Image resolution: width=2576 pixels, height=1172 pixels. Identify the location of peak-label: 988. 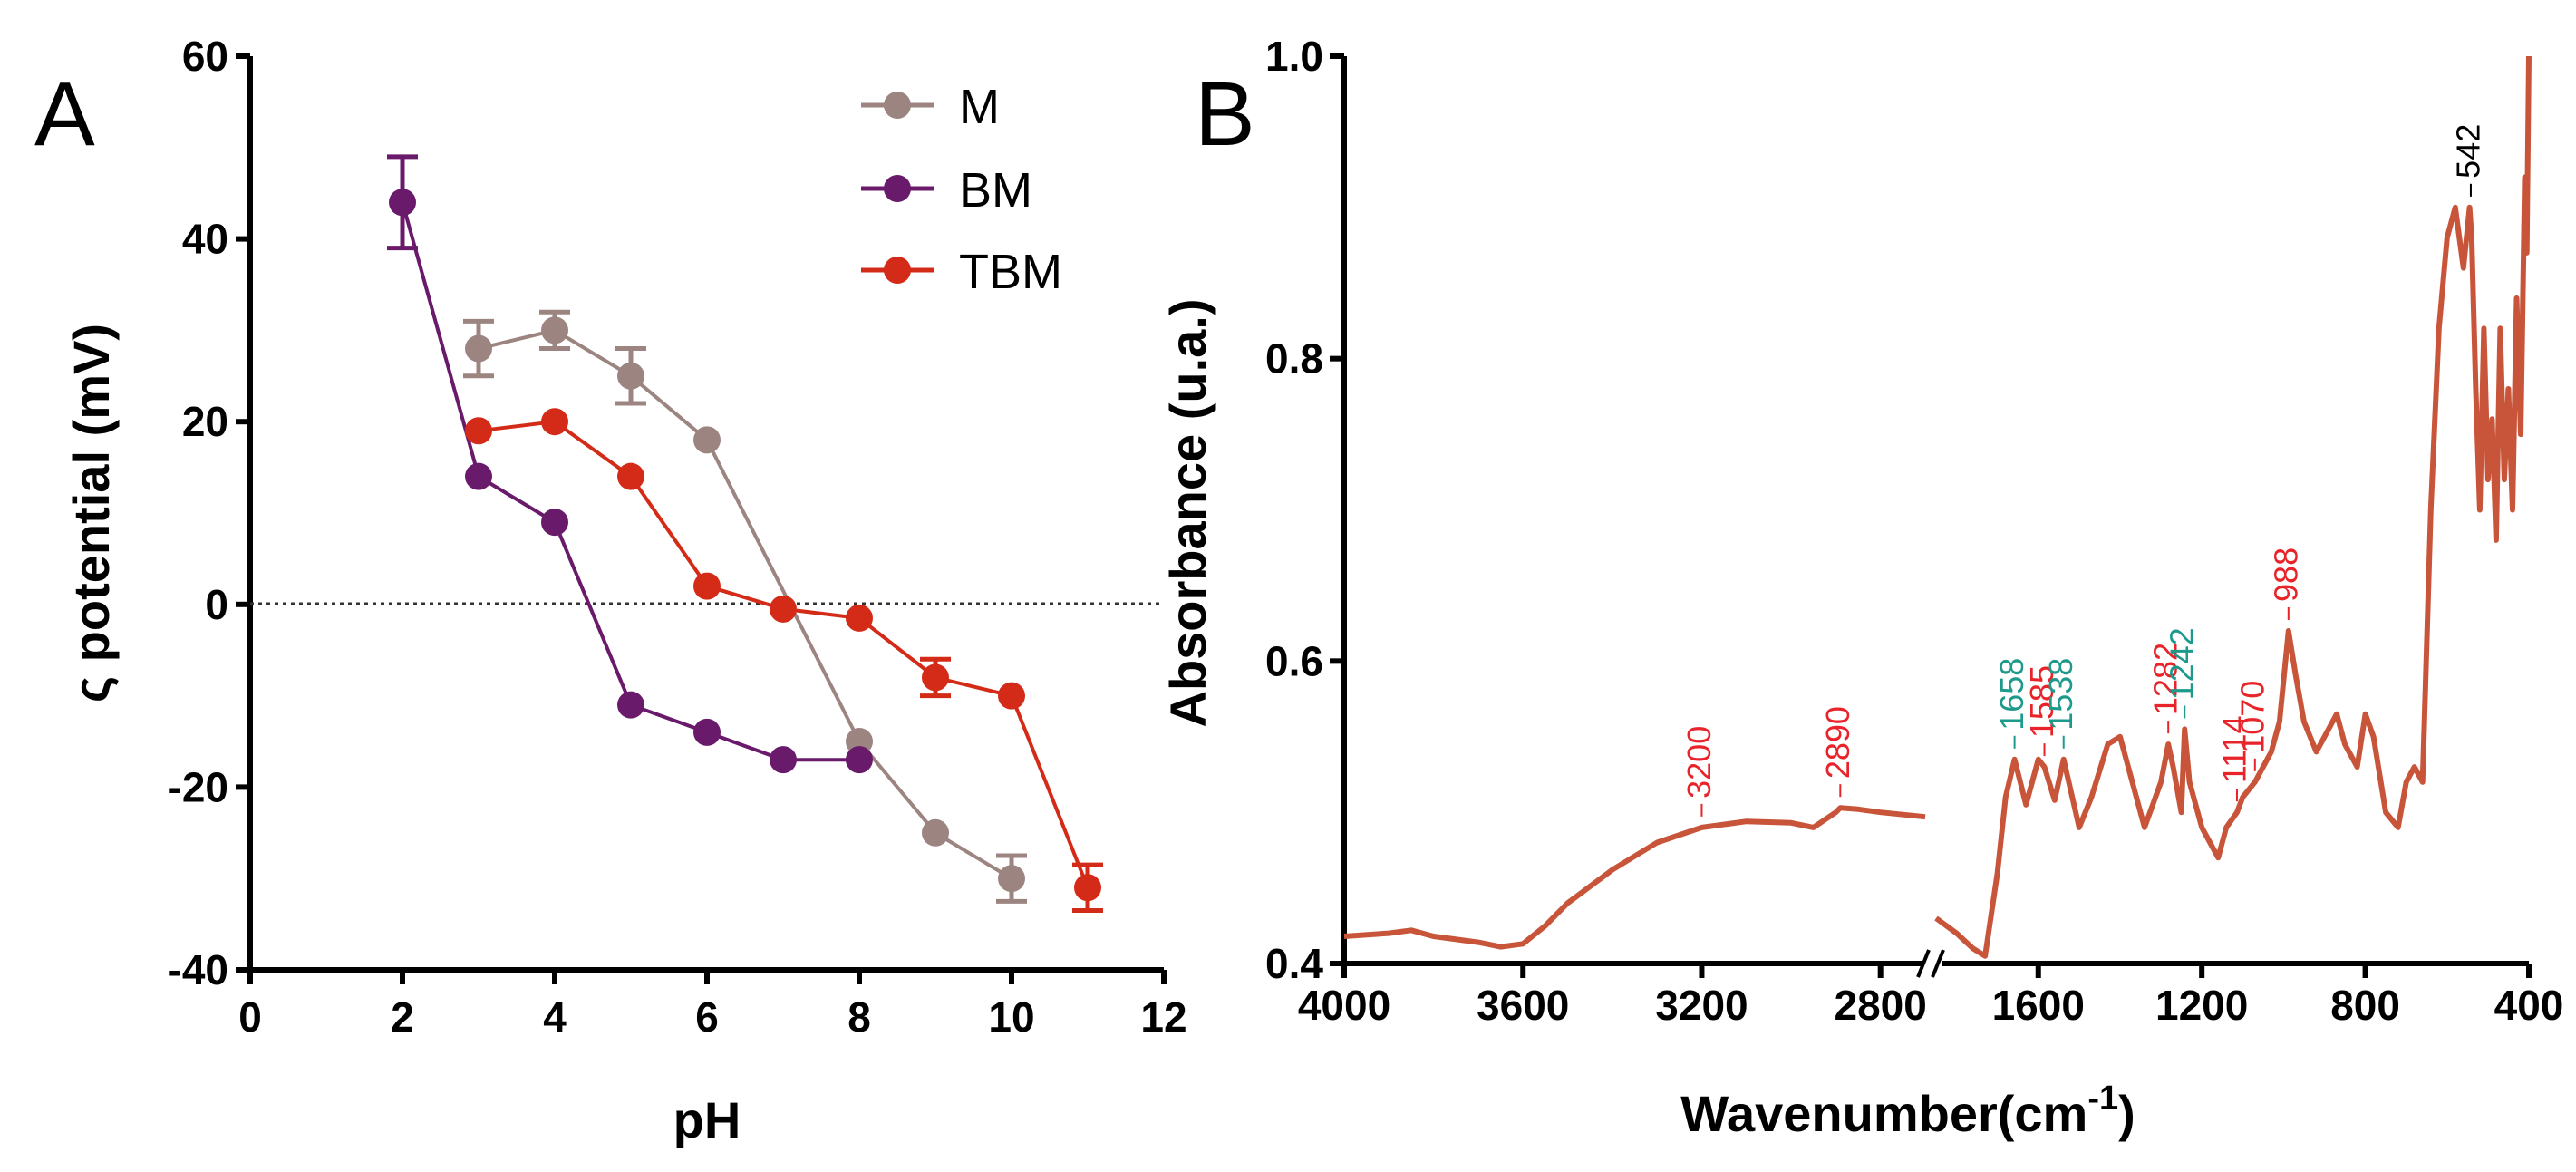
(2285, 574).